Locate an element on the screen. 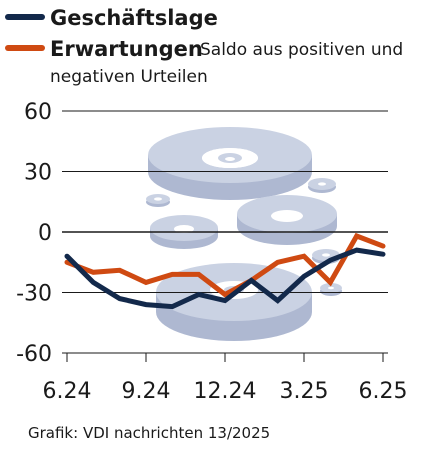 Image resolution: width=425 pixels, height=449 pixels. legend-label-erwartungen: Erwartungen is located at coordinates (126, 49).